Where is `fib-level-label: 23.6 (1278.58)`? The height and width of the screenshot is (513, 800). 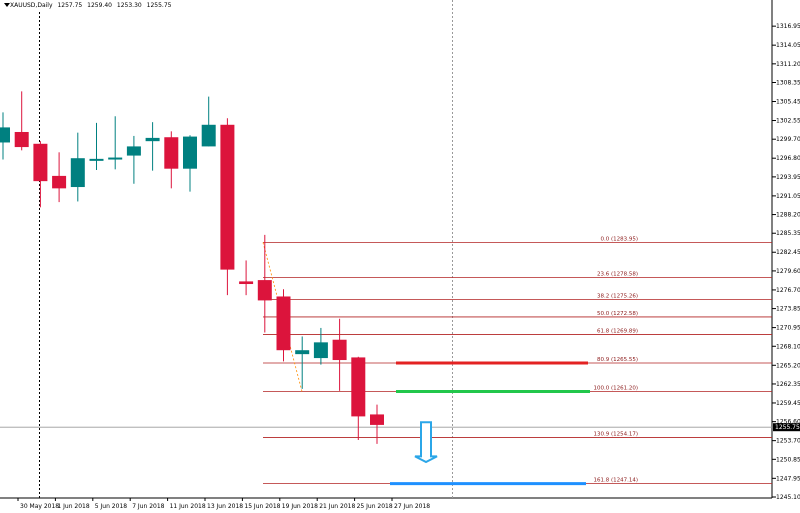 fib-level-label: 23.6 (1278.58) is located at coordinates (617, 275).